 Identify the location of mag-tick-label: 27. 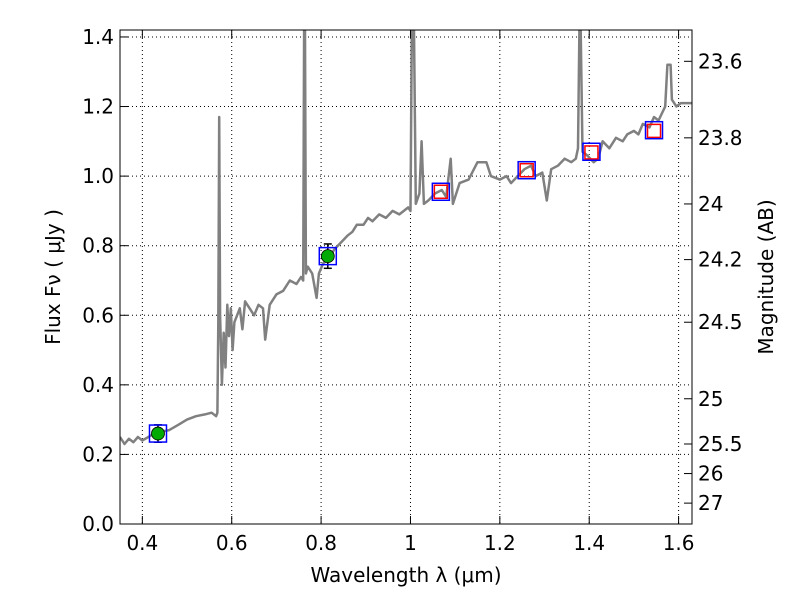
(710, 503).